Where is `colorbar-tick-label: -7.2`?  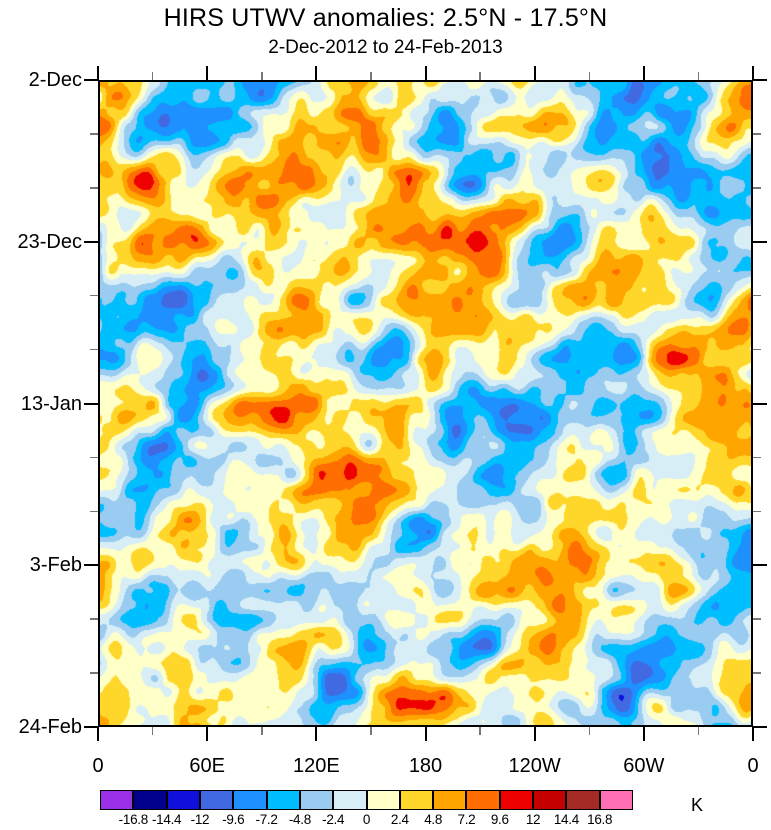 colorbar-tick-label: -7.2 is located at coordinates (266, 819).